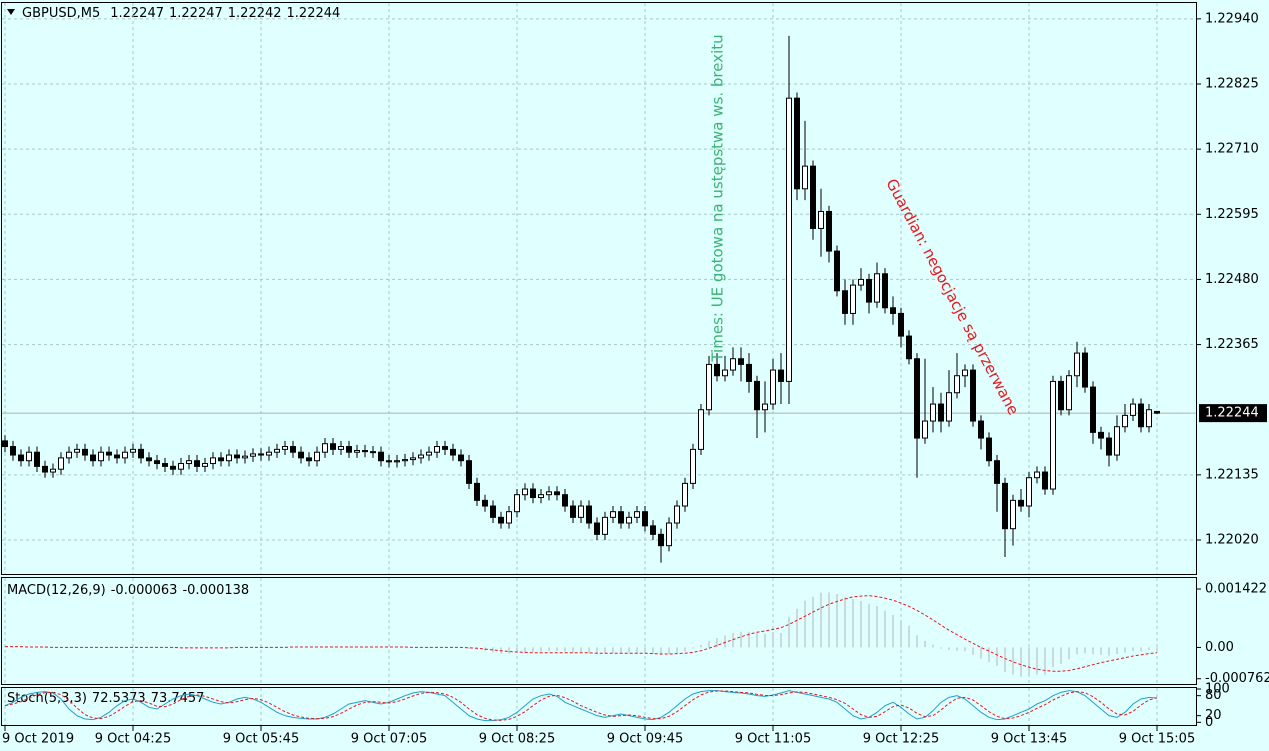 This screenshot has height=751, width=1269. What do you see at coordinates (1209, 722) in the screenshot?
I see `y-tick-label: 0` at bounding box center [1209, 722].